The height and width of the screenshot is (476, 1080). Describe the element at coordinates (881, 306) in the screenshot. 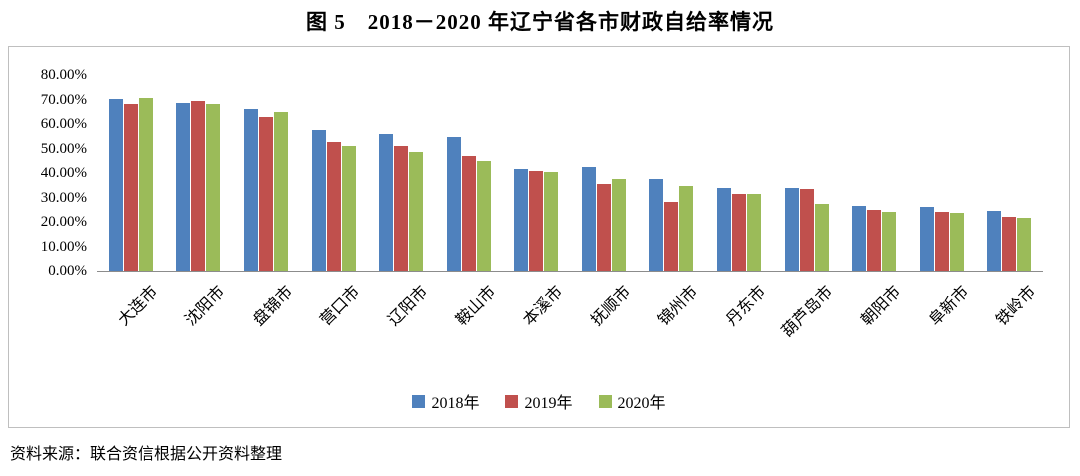

I see `x-axis-label: 朝阳市` at that location.